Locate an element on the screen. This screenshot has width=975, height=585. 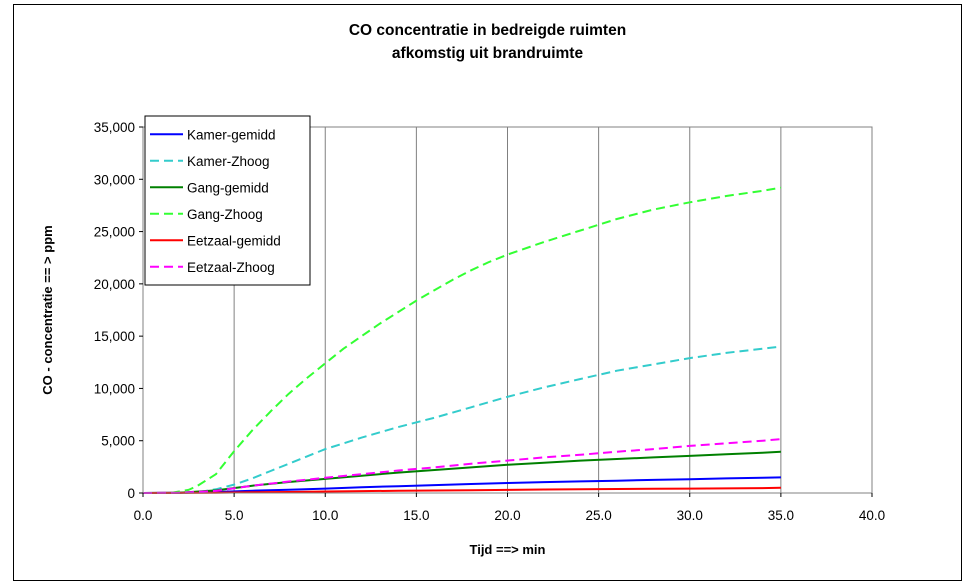
legend-label: Eetzaal-Zhoog is located at coordinates (231, 267).